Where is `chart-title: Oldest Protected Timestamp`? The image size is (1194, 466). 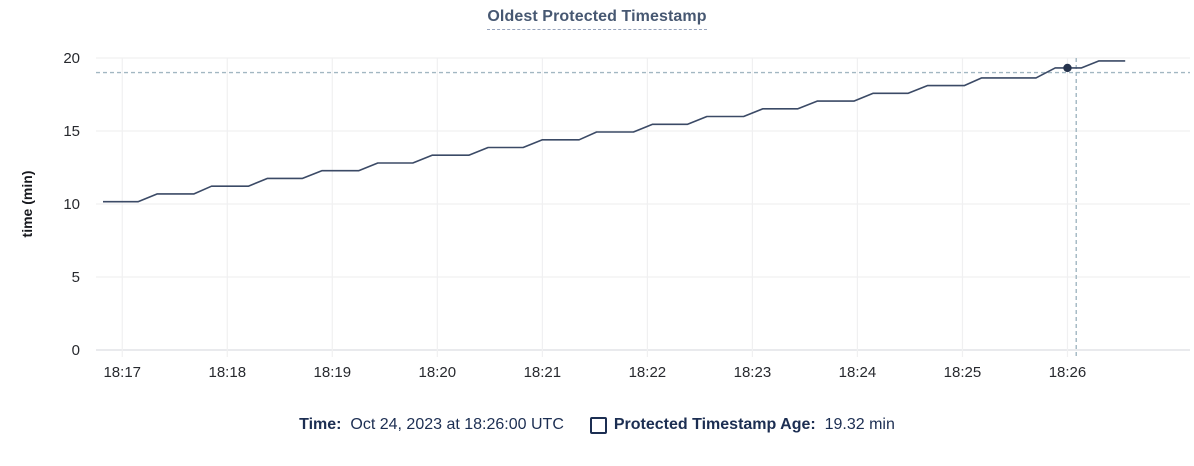
chart-title: Oldest Protected Timestamp is located at coordinates (597, 19).